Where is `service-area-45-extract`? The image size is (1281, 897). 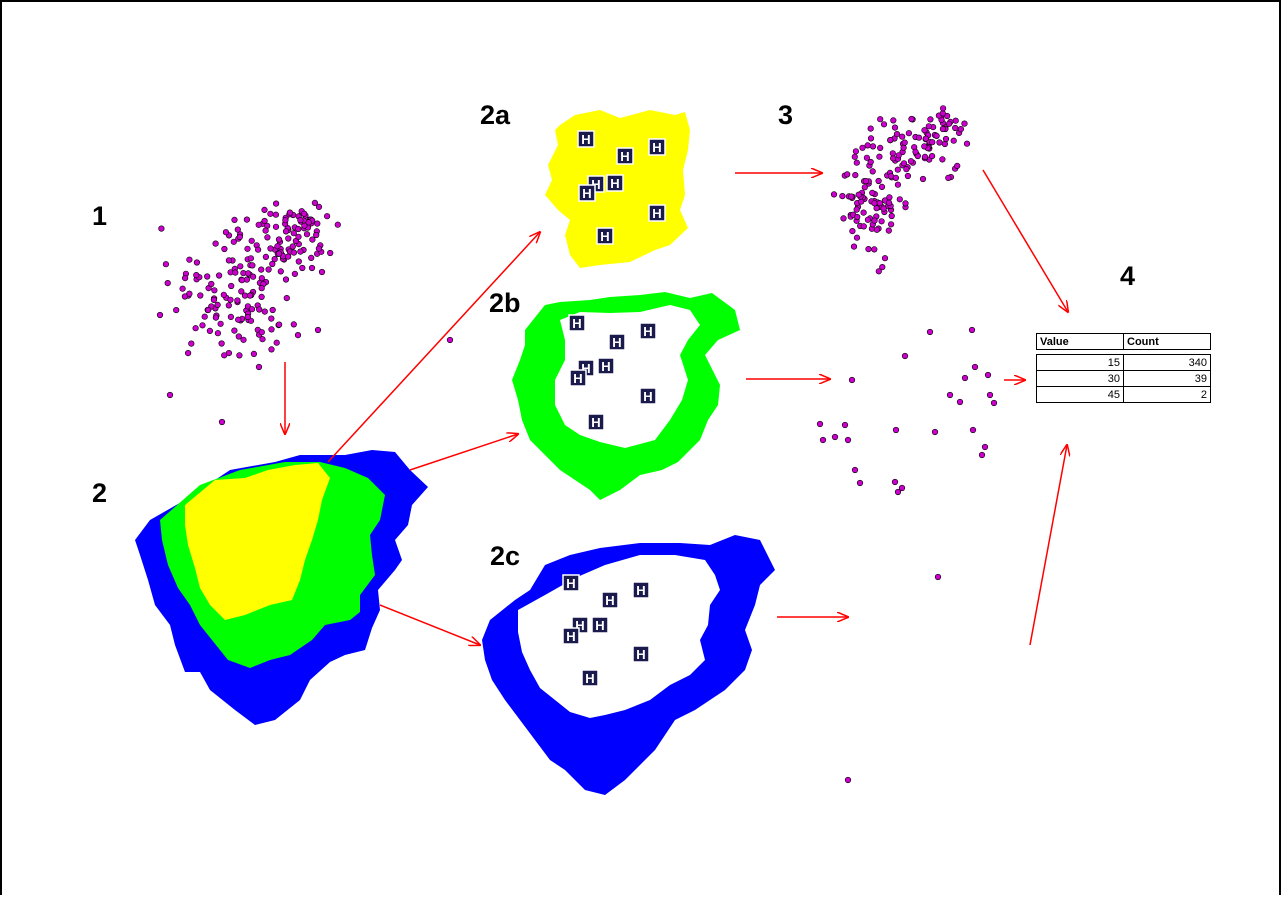
service-area-45-extract is located at coordinates (628, 665).